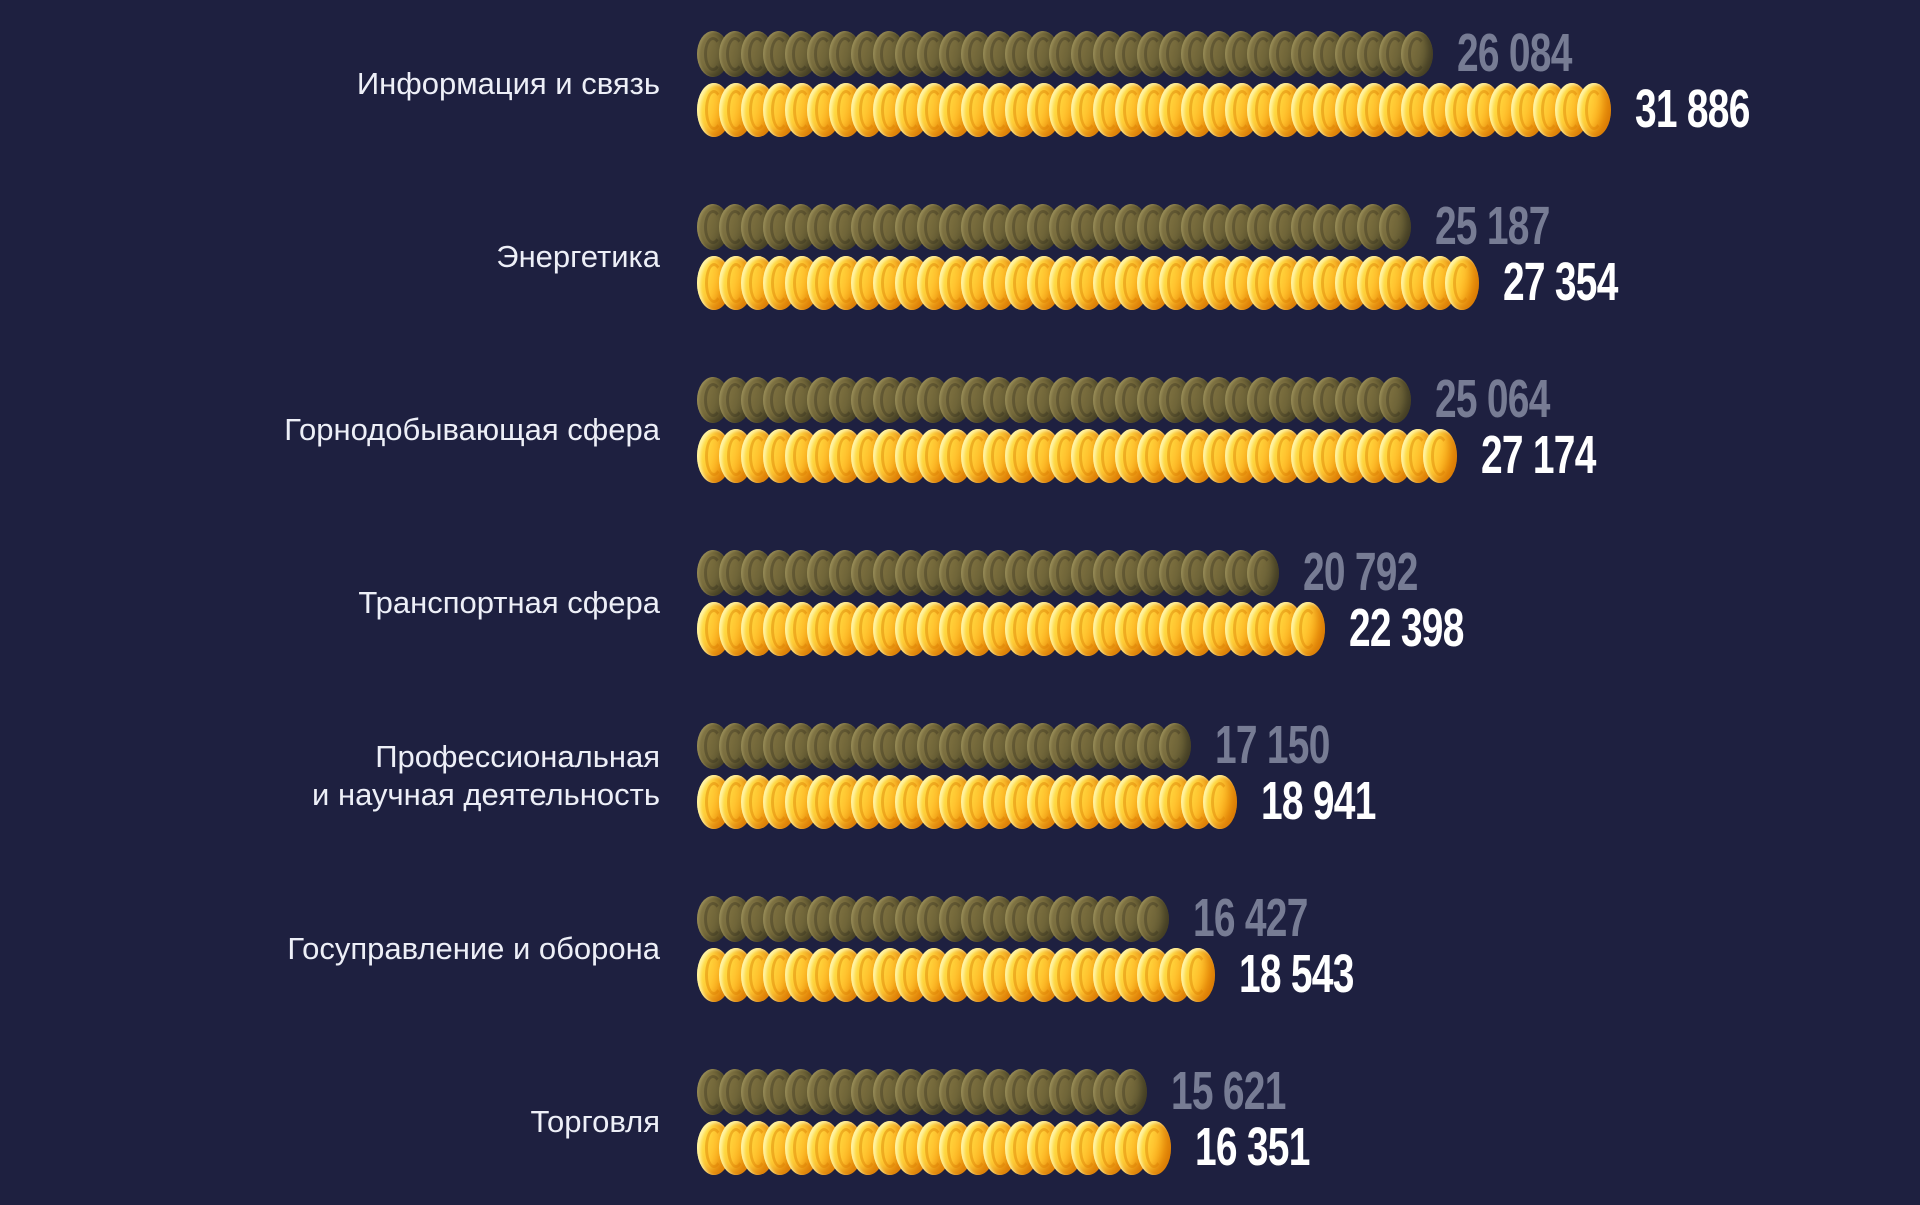 The height and width of the screenshot is (1205, 1920). I want to click on chart-row: Госуправление и оборона 16 427 18 543, so click(960, 945).